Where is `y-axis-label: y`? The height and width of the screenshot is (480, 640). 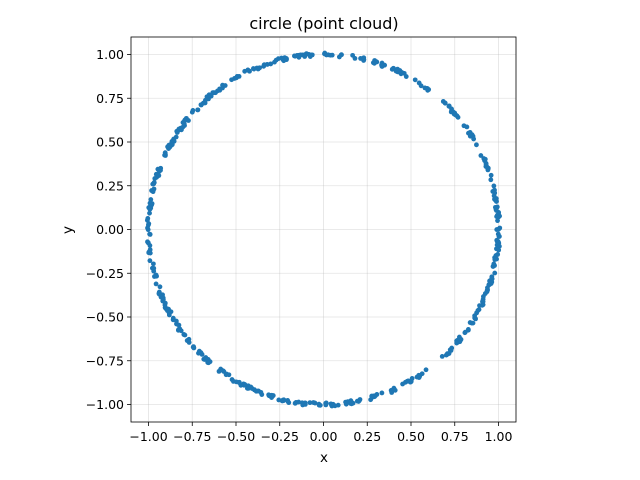 y-axis-label: y is located at coordinates (68, 230).